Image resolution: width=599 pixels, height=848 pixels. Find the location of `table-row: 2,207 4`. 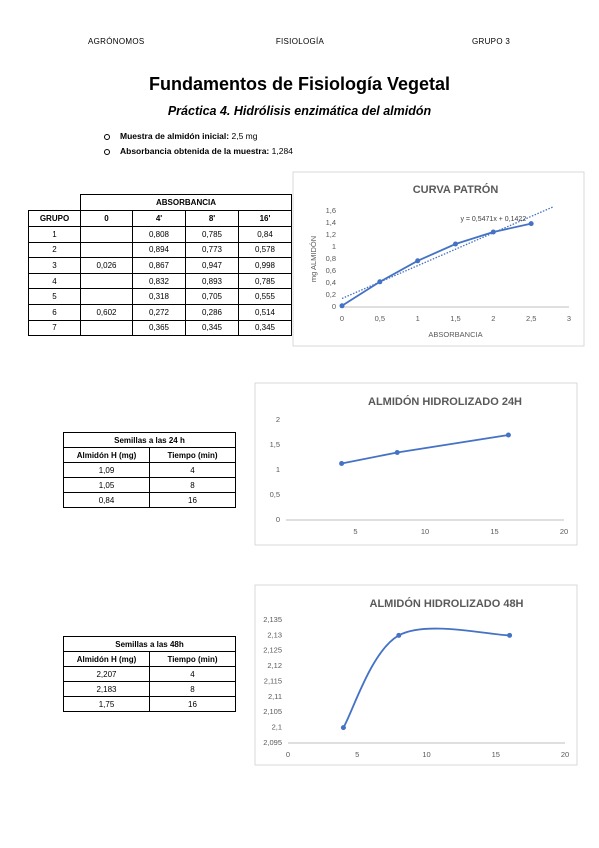

table-row: 2,207 4 is located at coordinates (149, 674).